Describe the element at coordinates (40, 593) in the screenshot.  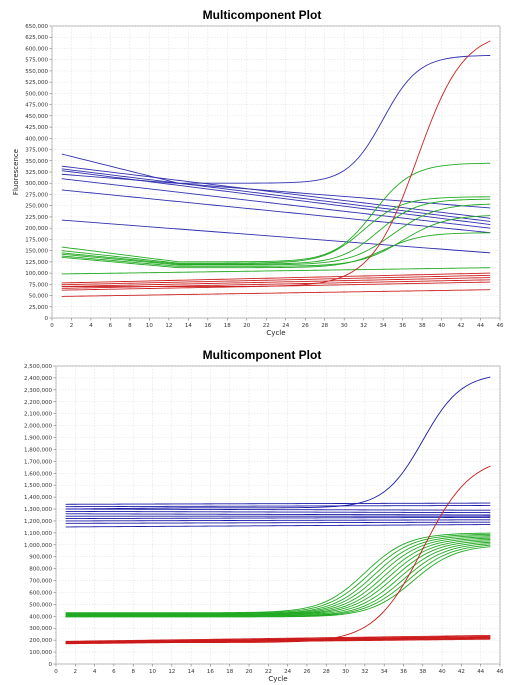
I see `y-tick-label: 600,000` at that location.